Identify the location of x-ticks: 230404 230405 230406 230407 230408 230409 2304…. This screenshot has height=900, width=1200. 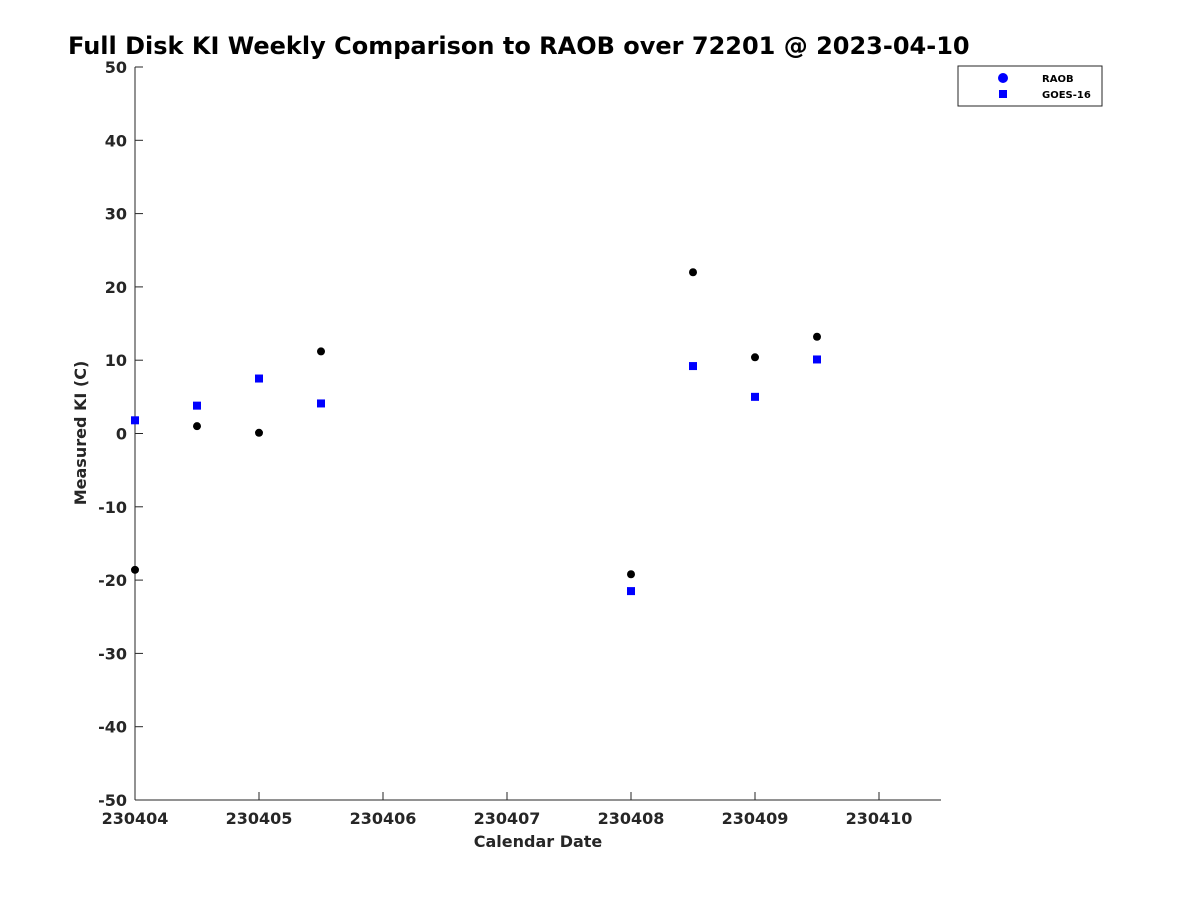
(507, 810).